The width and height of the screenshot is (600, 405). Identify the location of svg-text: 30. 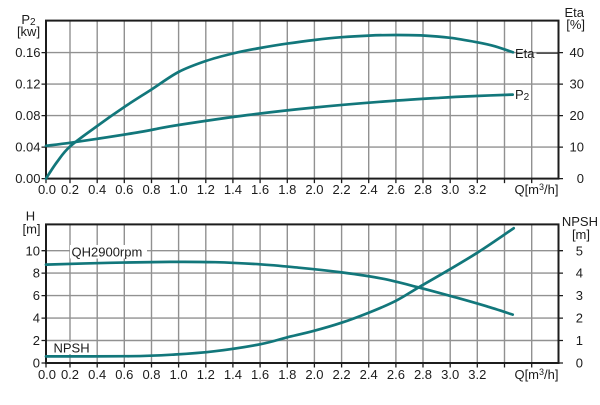
(577, 84).